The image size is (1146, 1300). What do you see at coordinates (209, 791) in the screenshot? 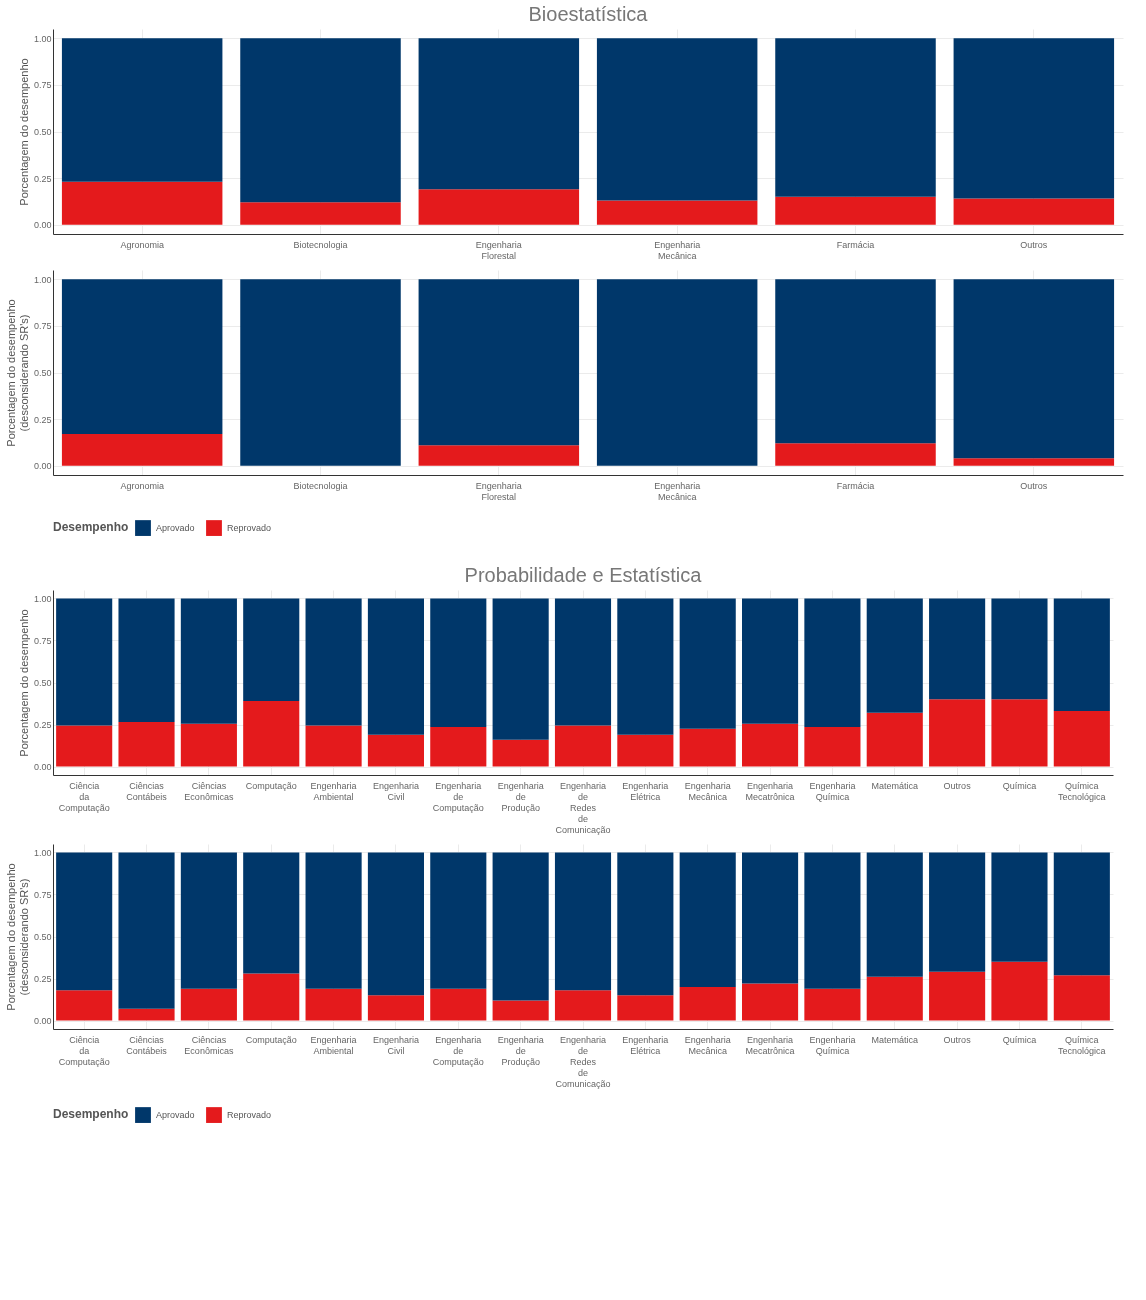
I see `x-tick-label: Ciências Econômicas` at bounding box center [209, 791].